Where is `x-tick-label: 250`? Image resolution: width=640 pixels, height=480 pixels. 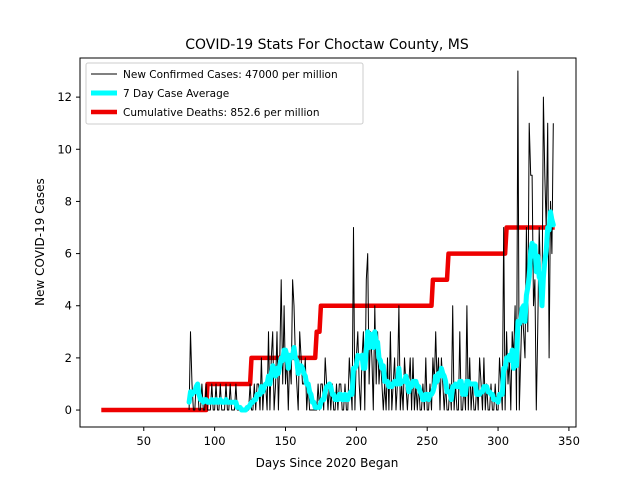
x-tick-label: 250 is located at coordinates (427, 441).